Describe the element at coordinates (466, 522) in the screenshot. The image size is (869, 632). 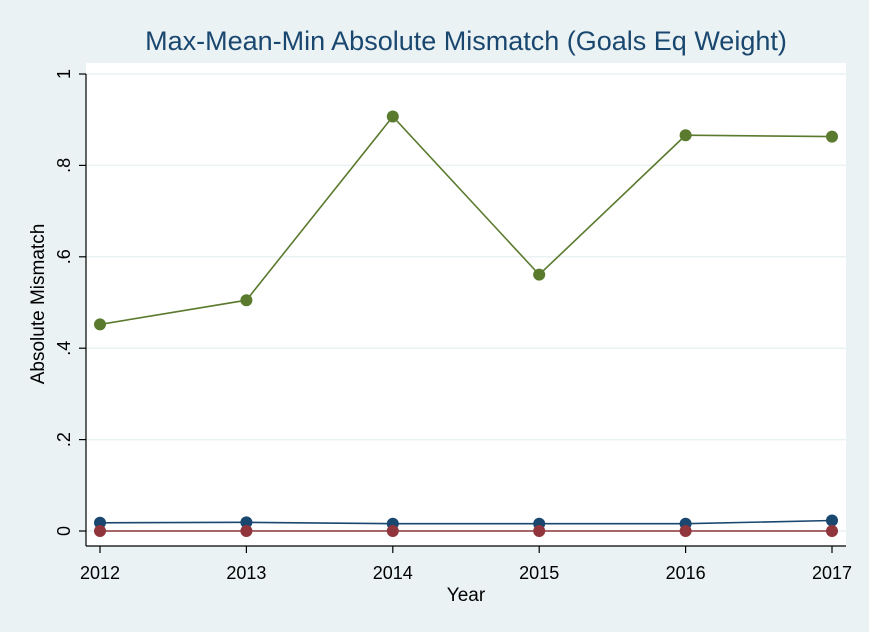
I see `series-line` at that location.